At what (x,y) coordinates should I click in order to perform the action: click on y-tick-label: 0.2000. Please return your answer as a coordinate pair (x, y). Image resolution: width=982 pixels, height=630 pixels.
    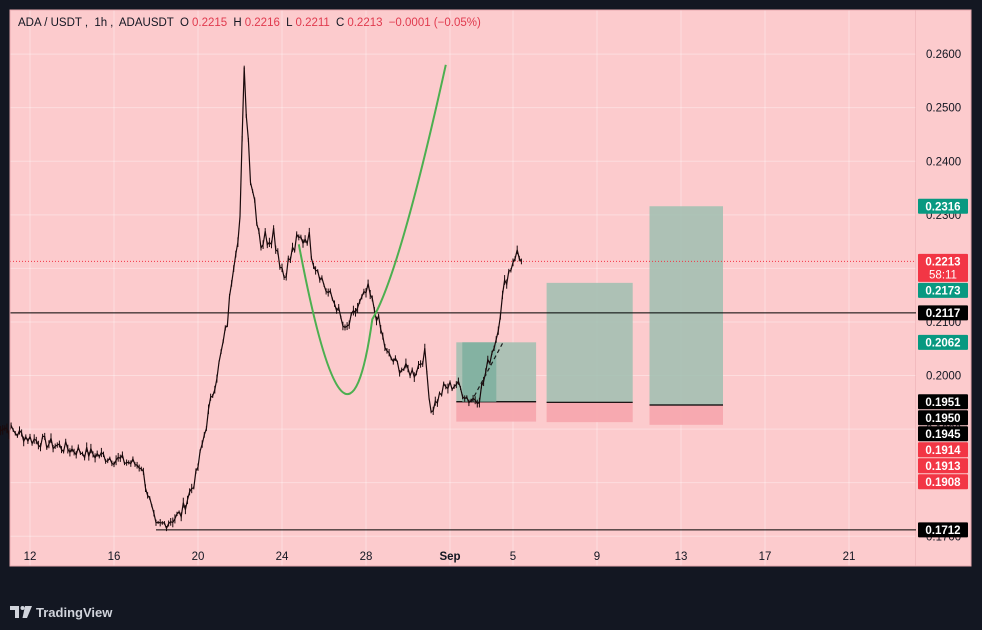
    Looking at the image, I should click on (943, 377).